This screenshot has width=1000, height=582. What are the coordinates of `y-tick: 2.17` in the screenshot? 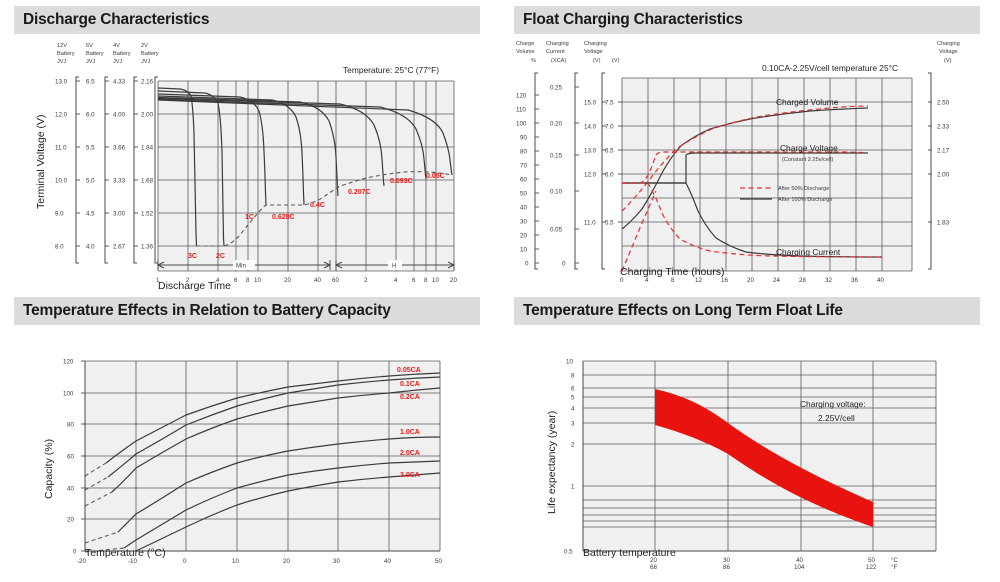 It's located at (943, 151).